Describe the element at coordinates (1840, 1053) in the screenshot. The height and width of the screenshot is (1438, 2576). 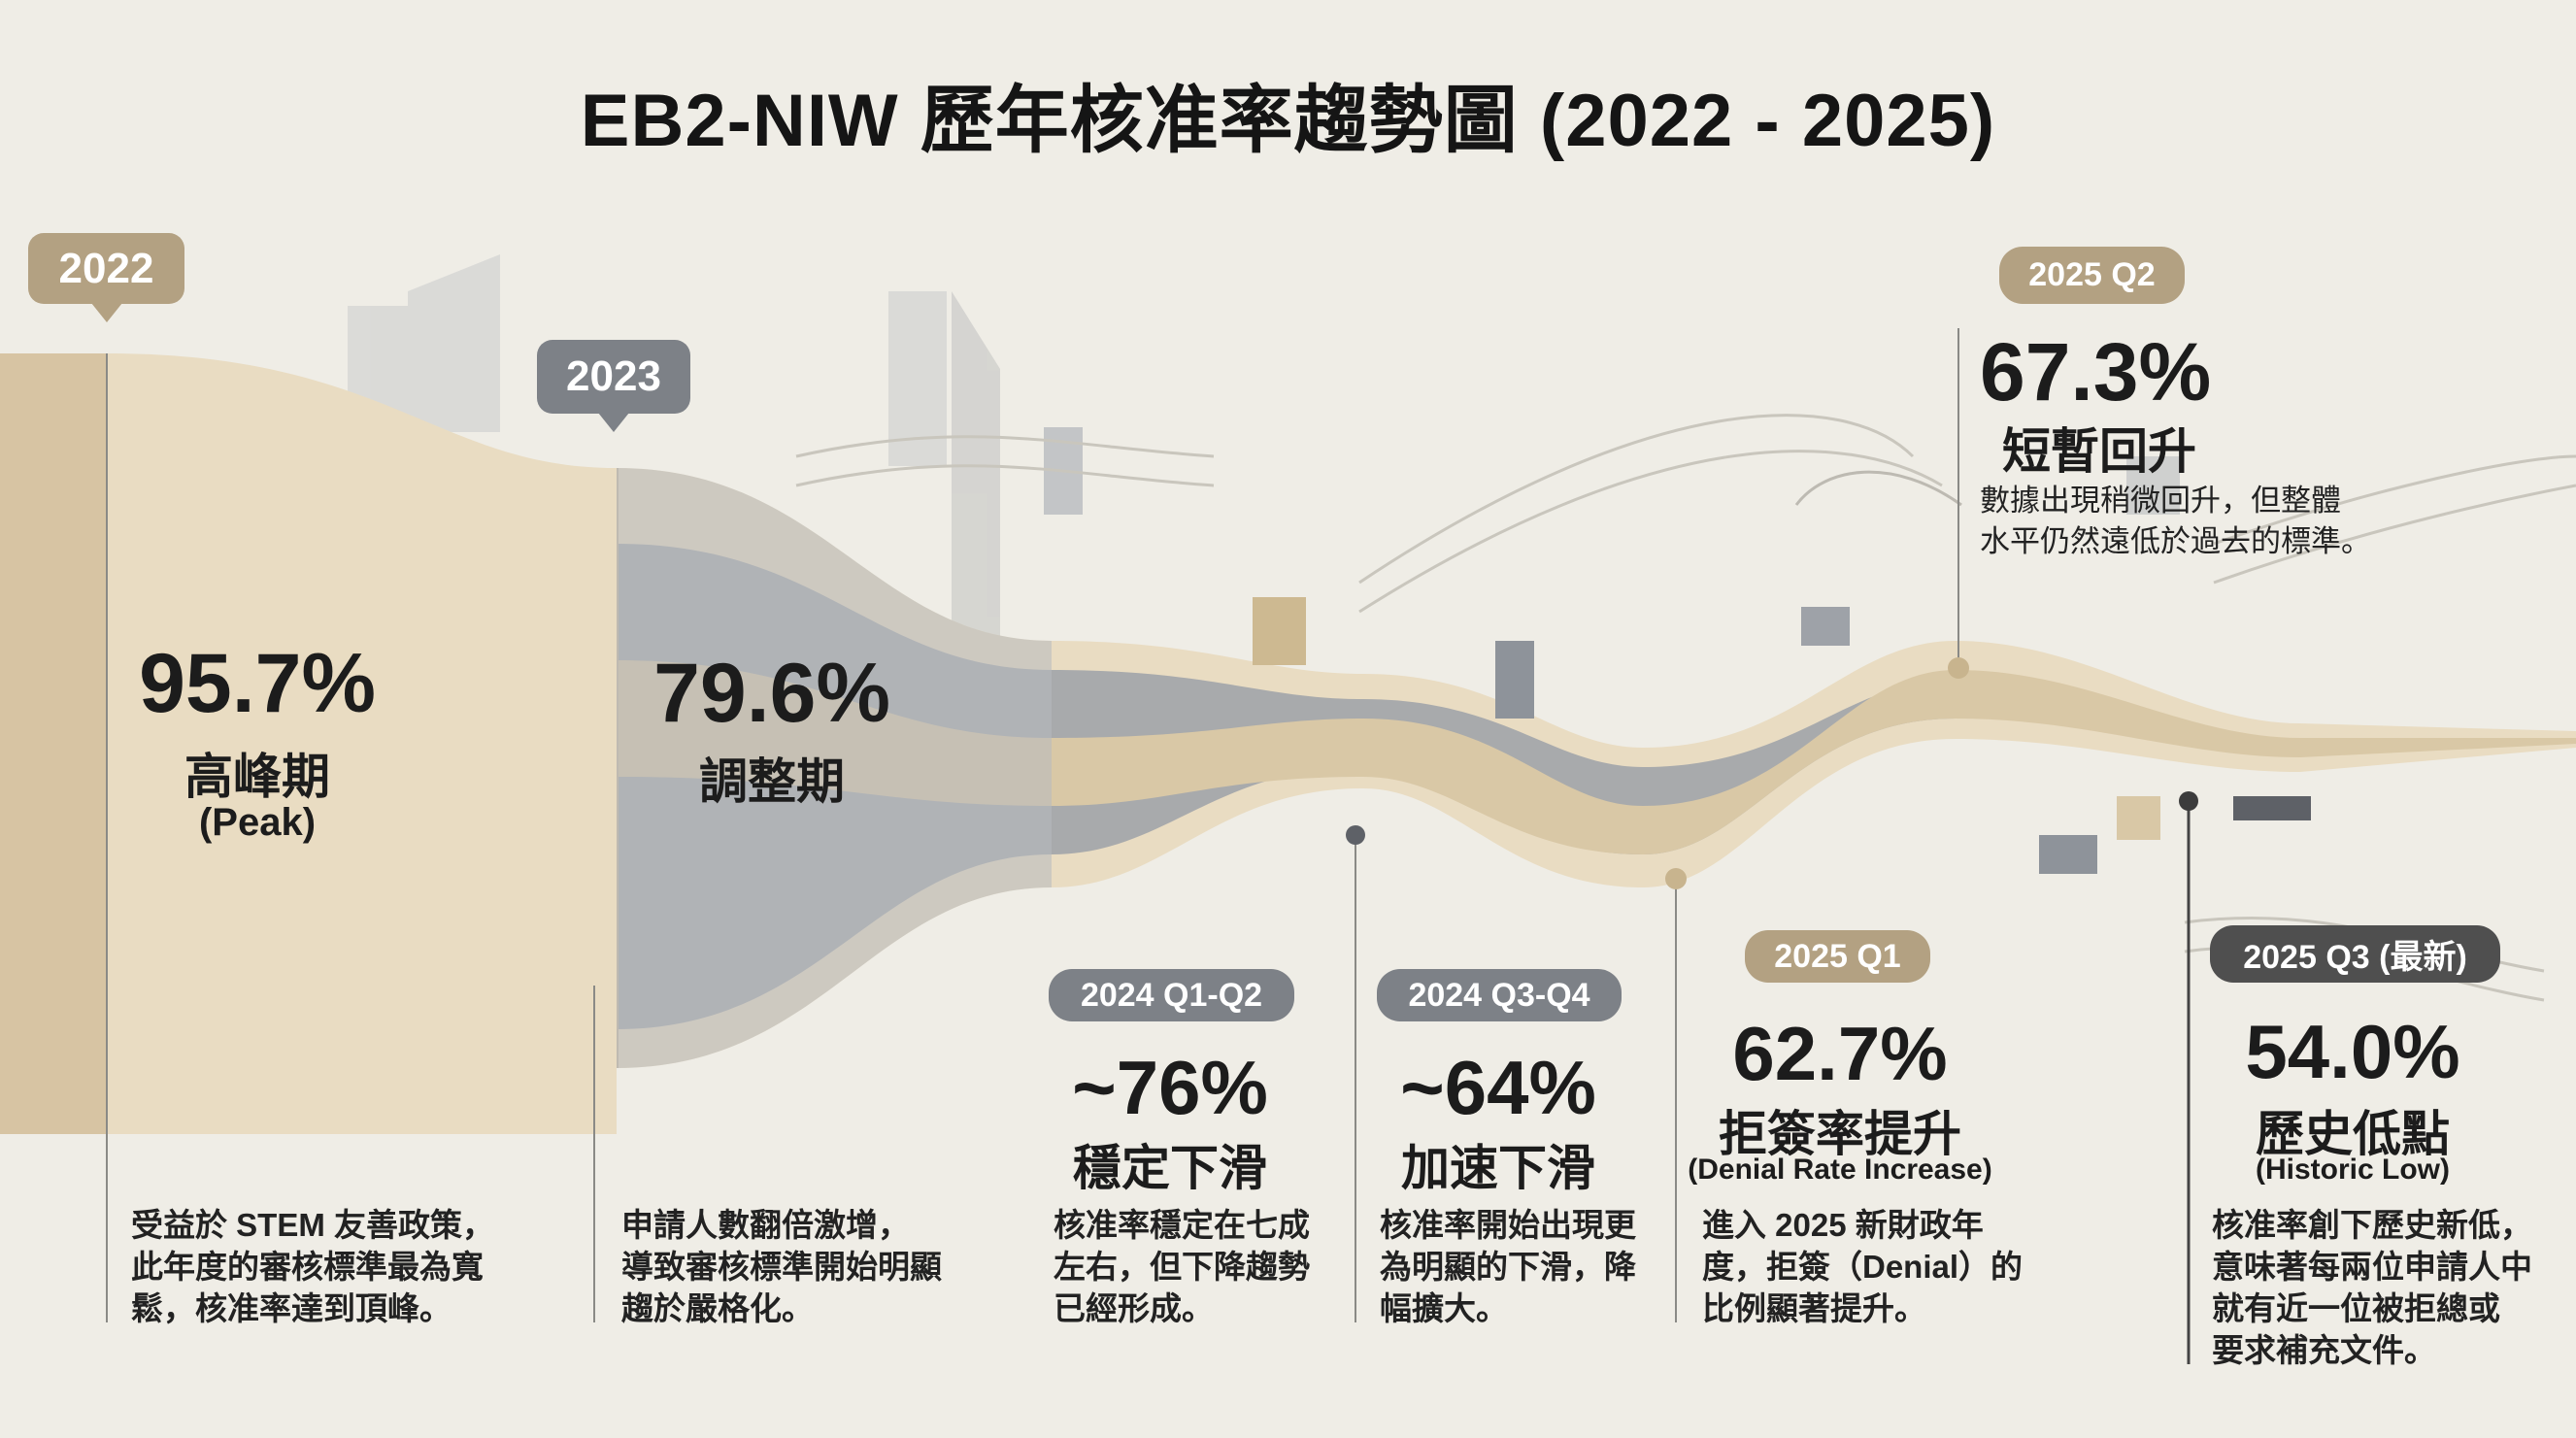
I see `value-2025-q1: 62.7%` at that location.